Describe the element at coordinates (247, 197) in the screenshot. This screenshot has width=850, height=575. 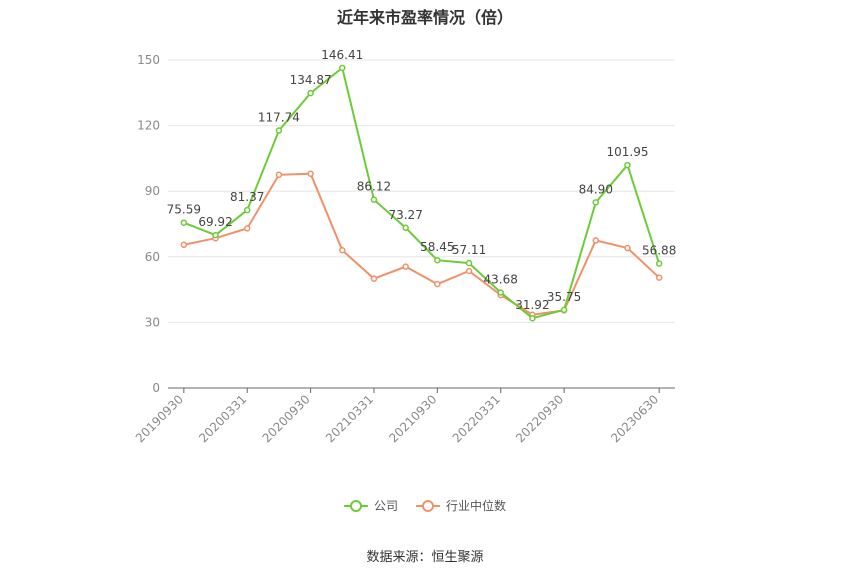
I see `data-label-company: 81.37` at that location.